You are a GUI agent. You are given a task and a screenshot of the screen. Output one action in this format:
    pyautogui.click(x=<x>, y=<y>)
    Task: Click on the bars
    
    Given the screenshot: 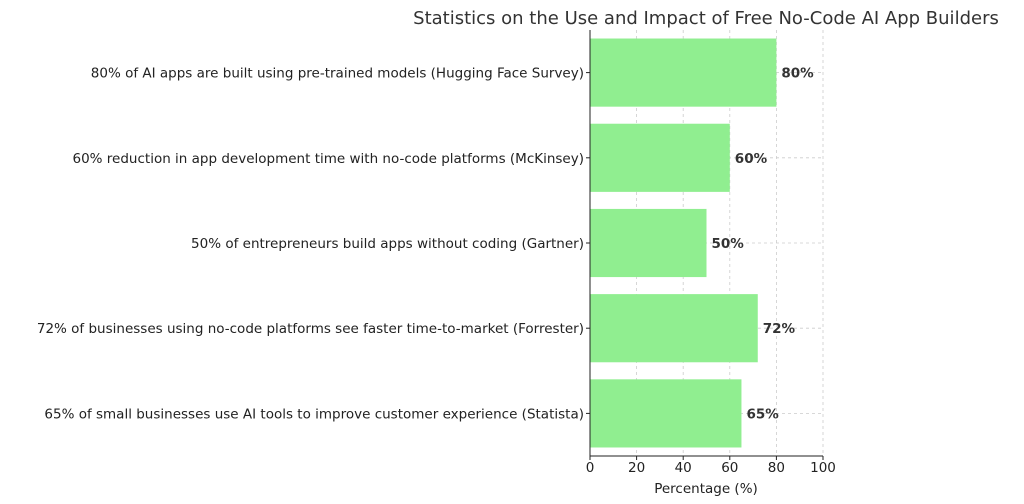 What is the action you would take?
    pyautogui.click(x=683, y=243)
    